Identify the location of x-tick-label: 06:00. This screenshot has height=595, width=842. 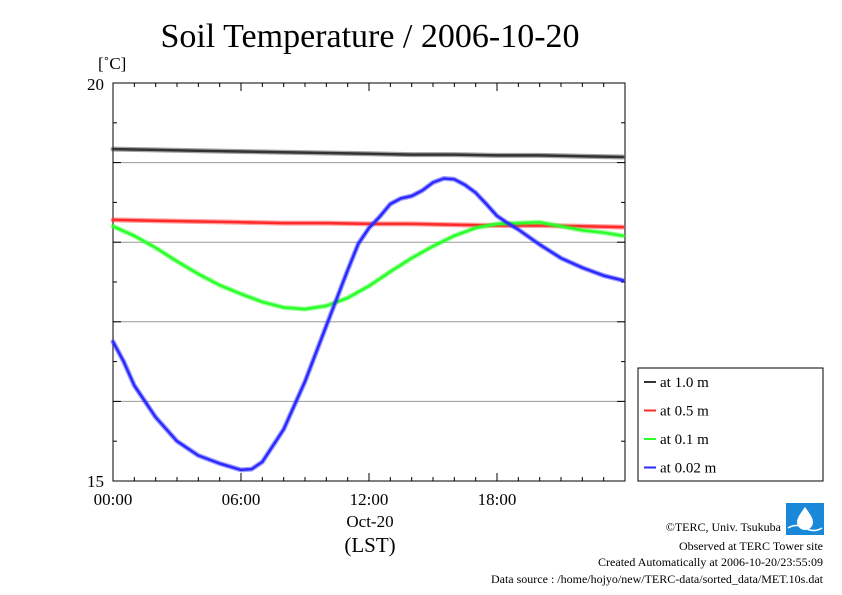
(241, 499).